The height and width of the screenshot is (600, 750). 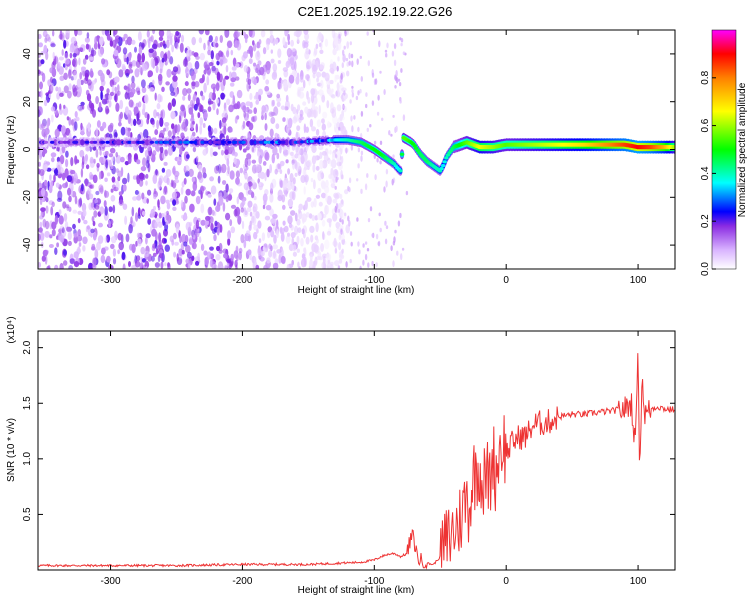 What do you see at coordinates (79, 142) in the screenshot?
I see `spectrogram-ridge-band` at bounding box center [79, 142].